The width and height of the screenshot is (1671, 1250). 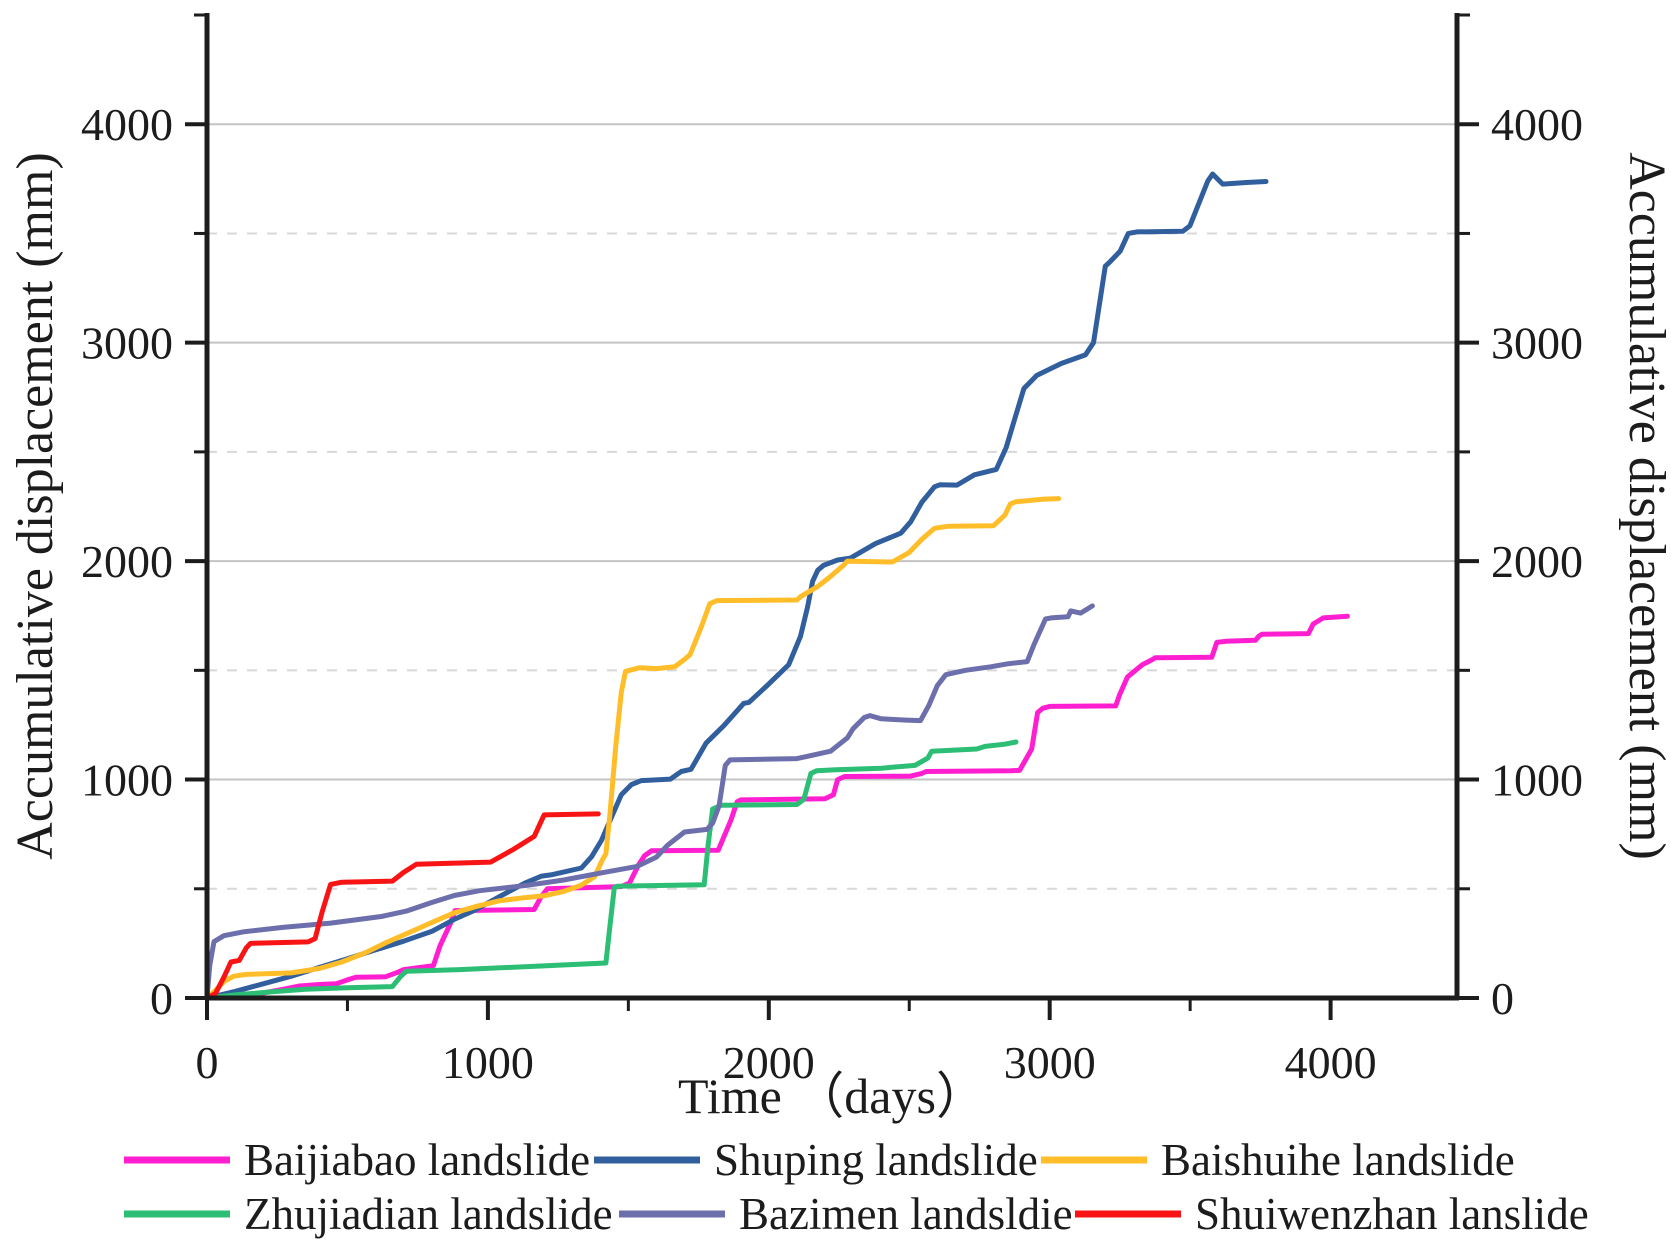 I want to click on legend-label-shuping-landslide: Shuping landslide, so click(x=876, y=1160).